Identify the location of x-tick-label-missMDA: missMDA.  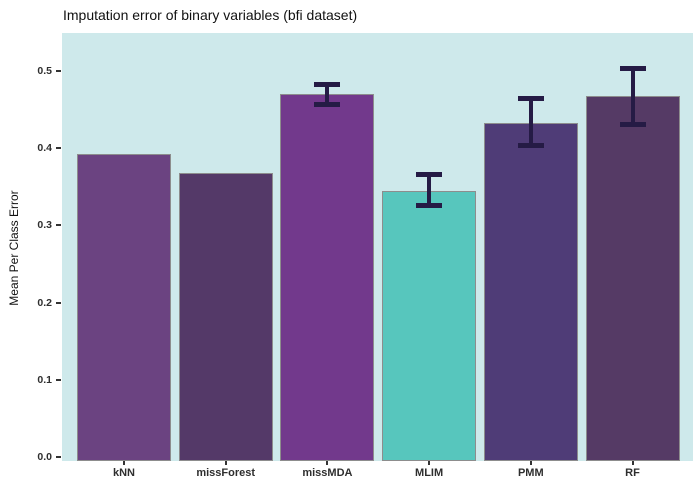
(327, 473).